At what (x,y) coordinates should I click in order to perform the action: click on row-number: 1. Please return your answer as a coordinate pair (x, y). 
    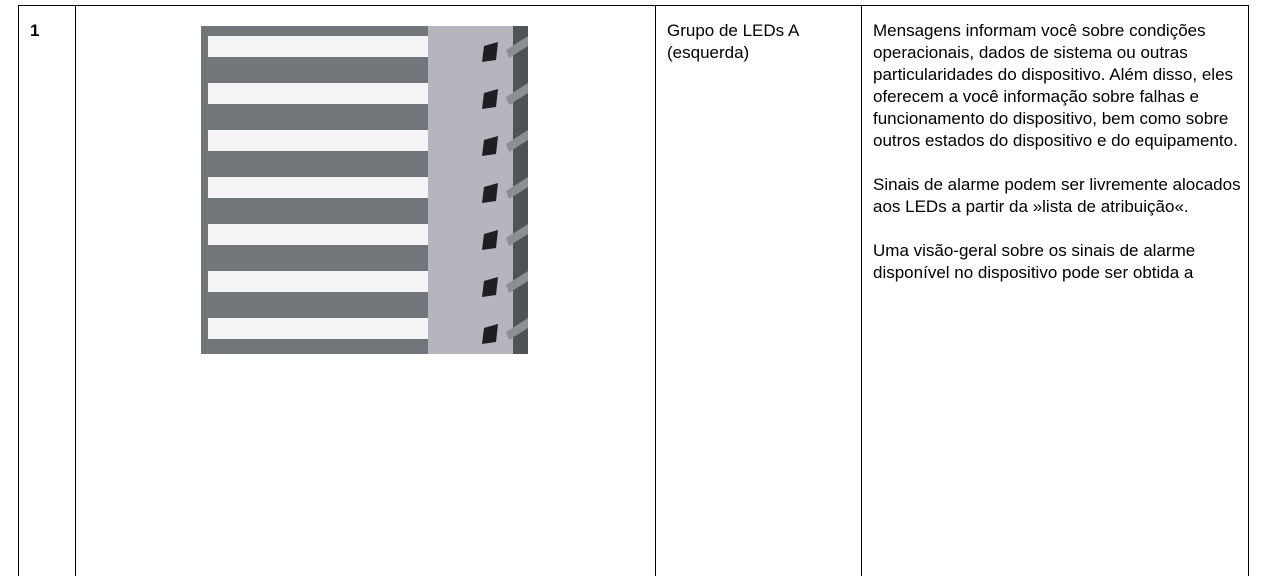
    Looking at the image, I should click on (35, 30).